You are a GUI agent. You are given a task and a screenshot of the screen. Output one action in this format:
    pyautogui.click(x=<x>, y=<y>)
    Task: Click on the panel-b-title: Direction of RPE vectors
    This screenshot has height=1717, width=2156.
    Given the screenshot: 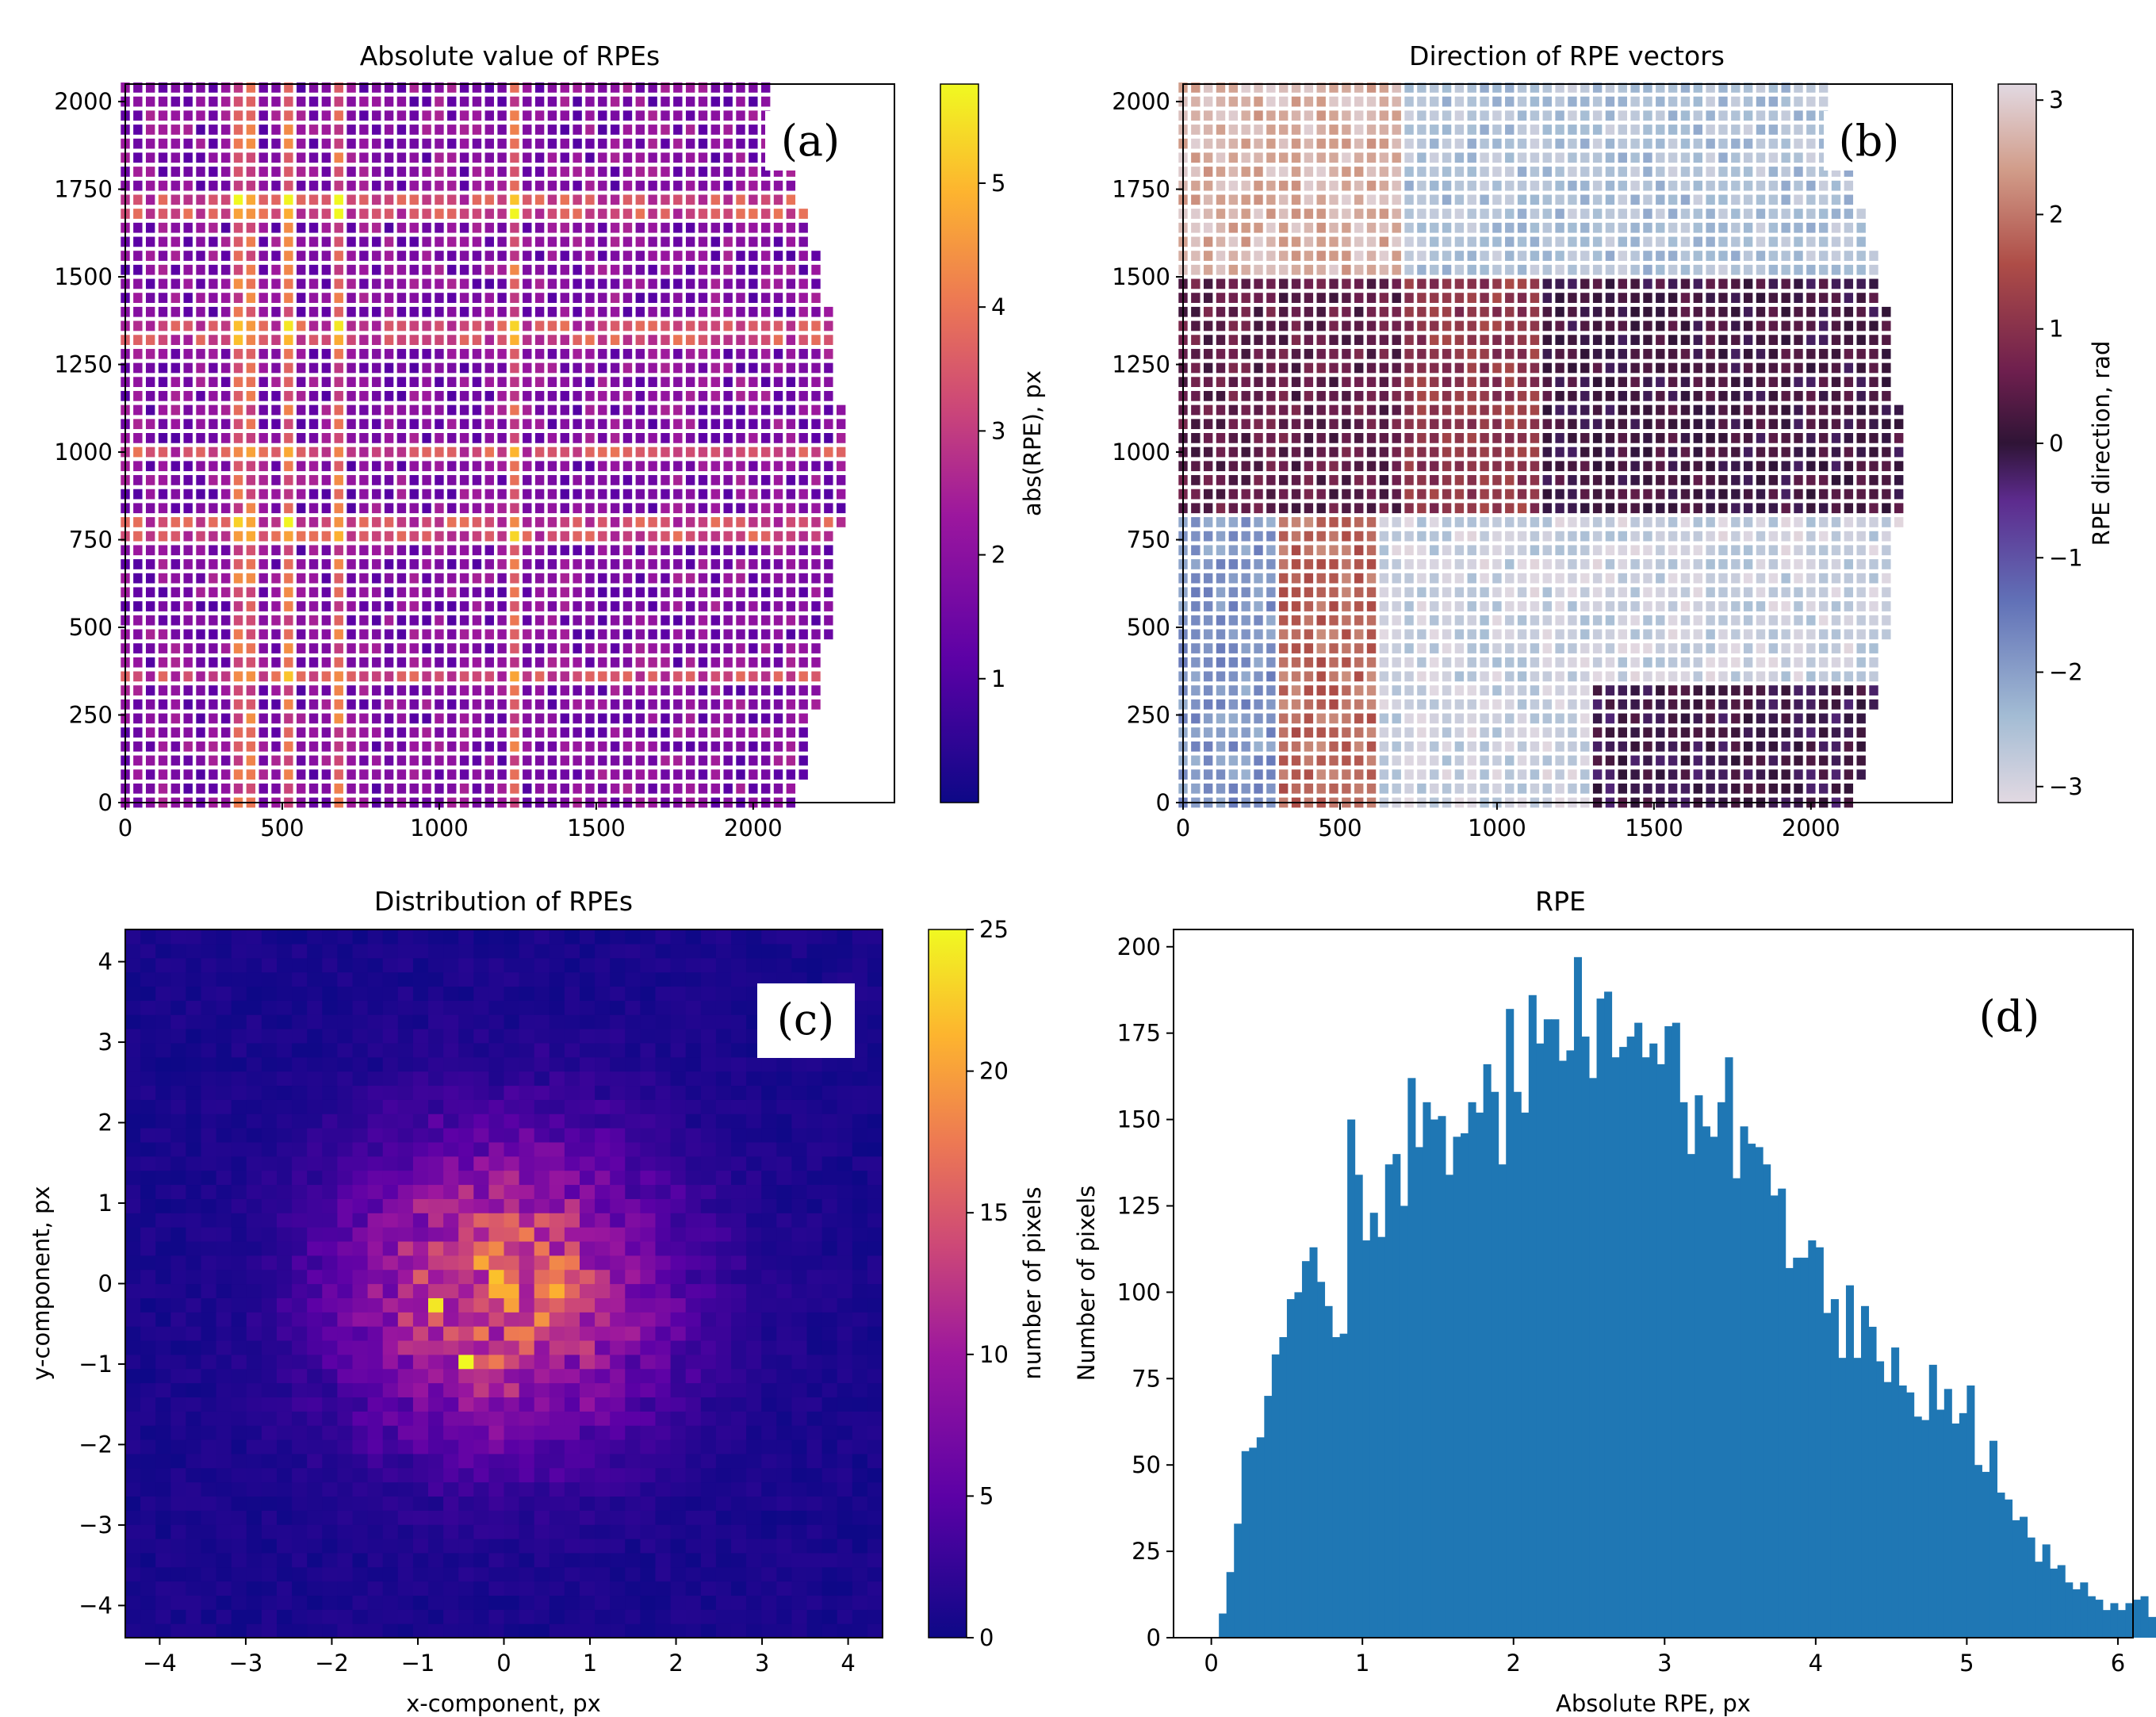 What is the action you would take?
    pyautogui.click(x=1567, y=55)
    